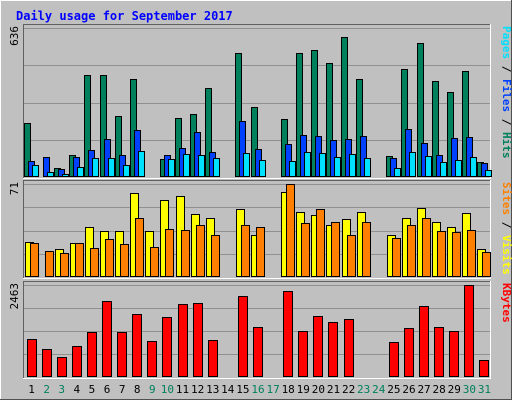 The width and height of the screenshot is (512, 405). Describe the element at coordinates (137, 389) in the screenshot. I see `x-tick-label-day-8: 8` at that location.